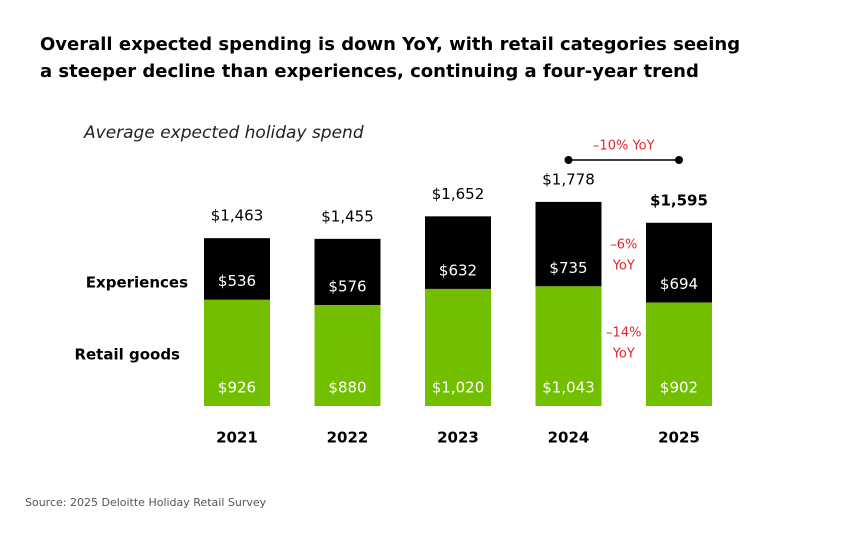  What do you see at coordinates (127, 355) in the screenshot?
I see `legend-label: Retail goods` at bounding box center [127, 355].